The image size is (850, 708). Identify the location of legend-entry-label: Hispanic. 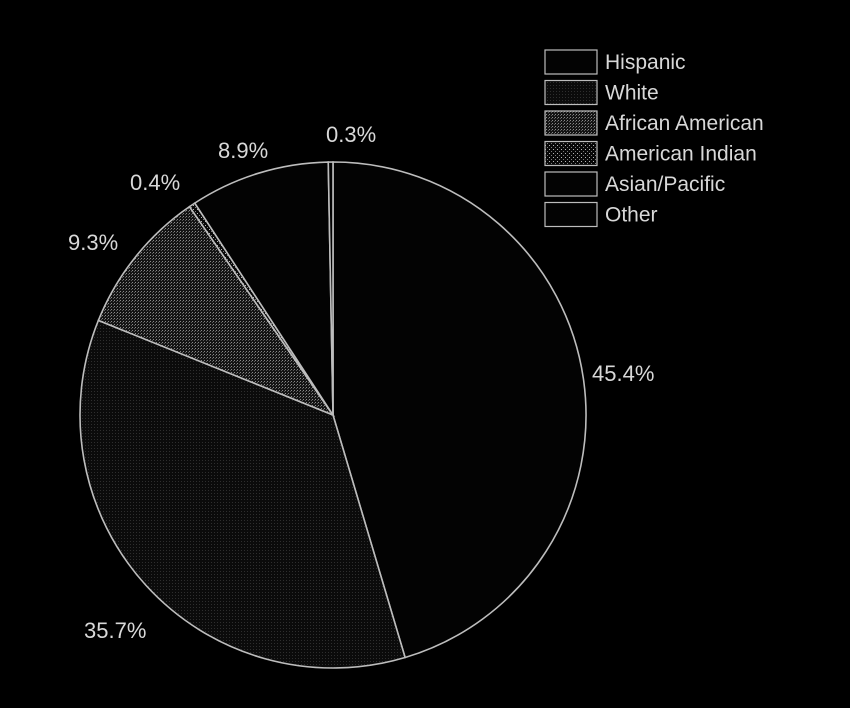
(645, 62).